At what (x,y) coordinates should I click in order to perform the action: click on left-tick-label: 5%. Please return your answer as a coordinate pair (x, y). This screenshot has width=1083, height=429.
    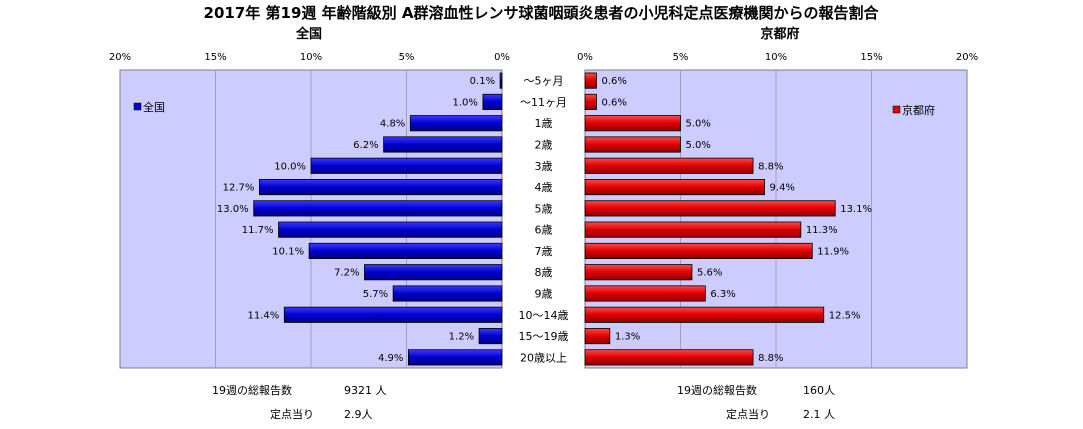
    Looking at the image, I should click on (407, 57).